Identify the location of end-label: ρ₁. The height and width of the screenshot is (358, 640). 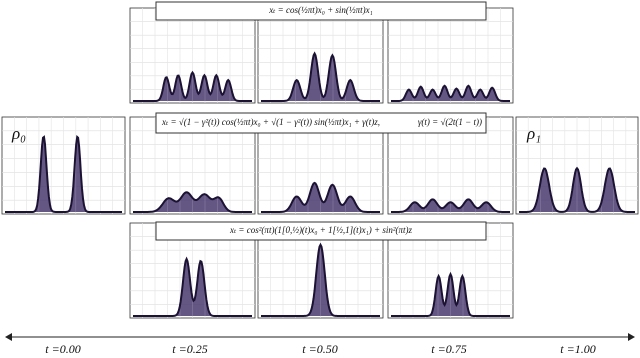
(533, 133).